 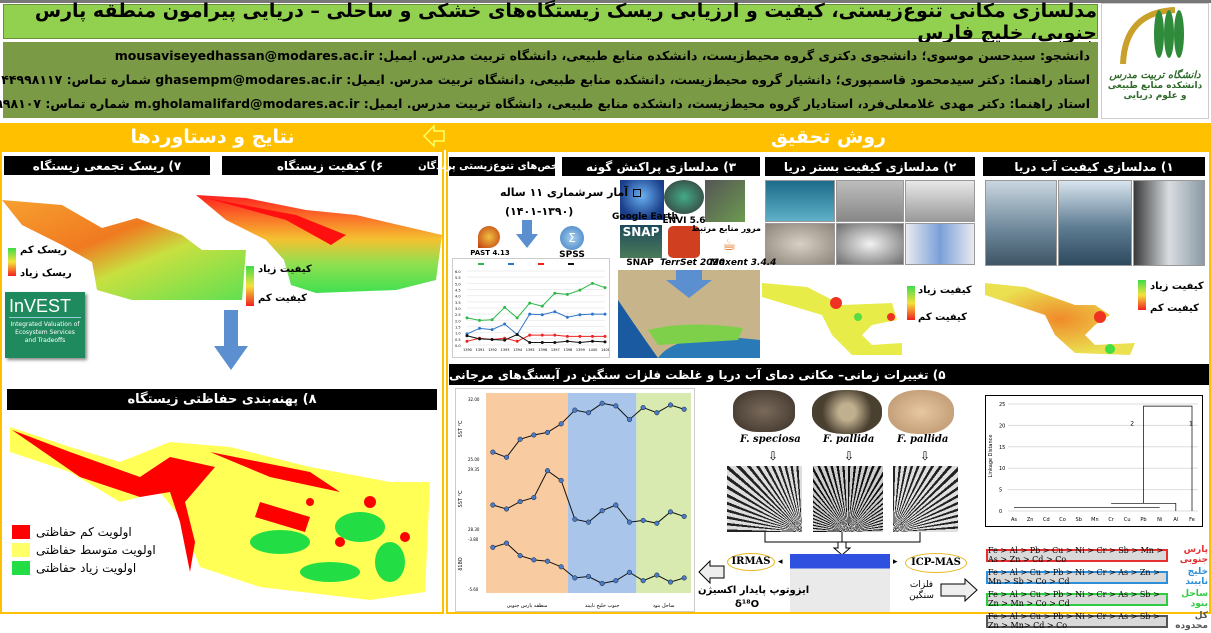 What do you see at coordinates (640, 263) in the screenshot?
I see `tool-label-snap: SNAP` at bounding box center [640, 263].